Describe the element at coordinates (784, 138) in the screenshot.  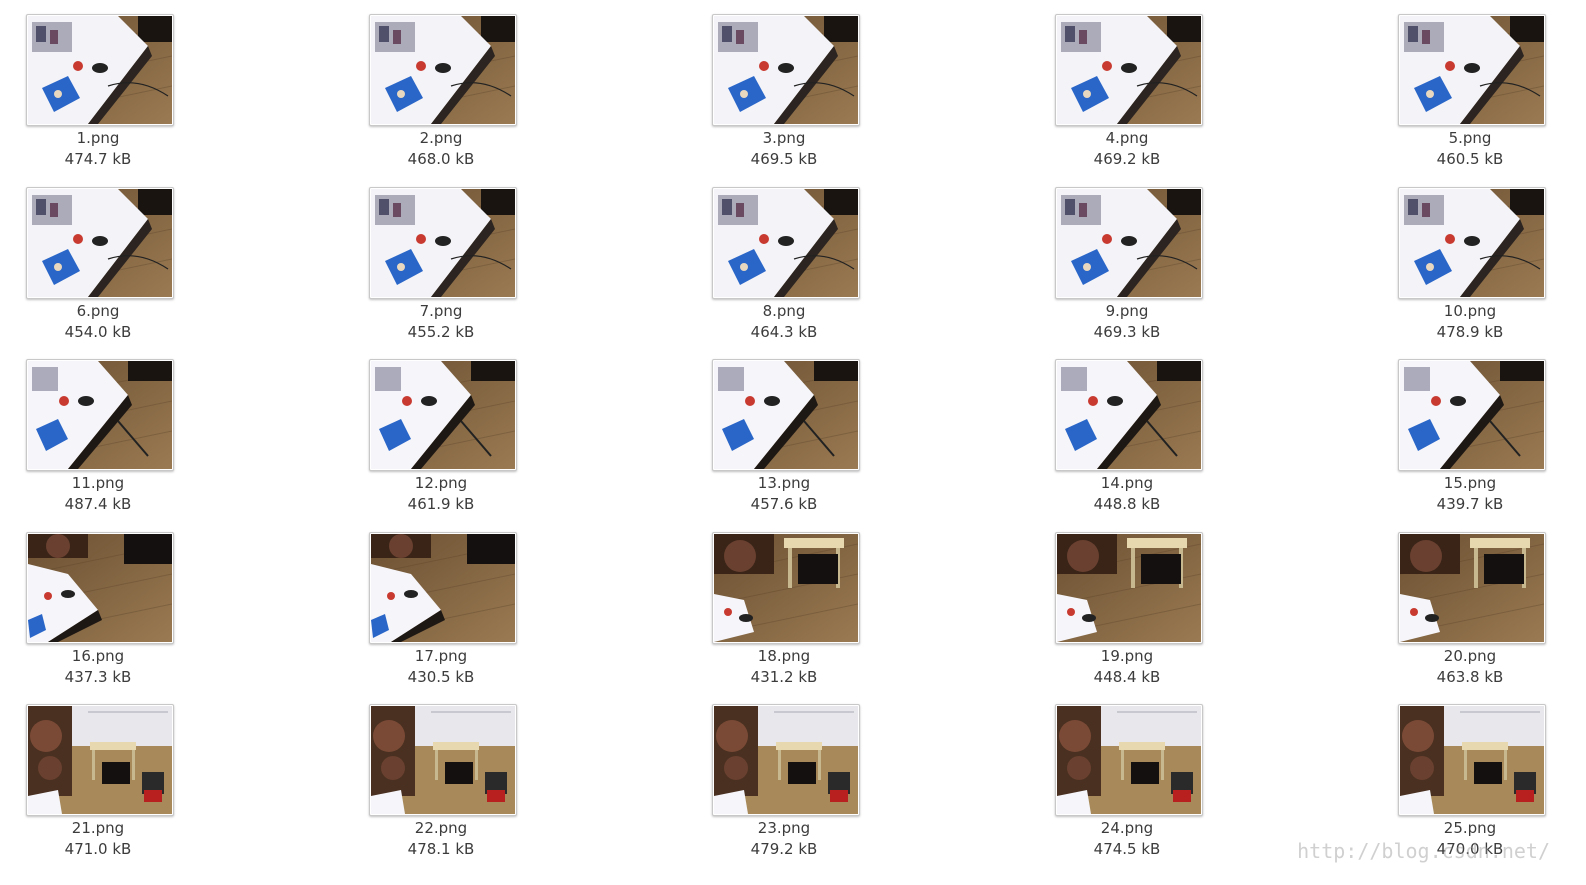
I see `file-name-label: 3.png` at that location.